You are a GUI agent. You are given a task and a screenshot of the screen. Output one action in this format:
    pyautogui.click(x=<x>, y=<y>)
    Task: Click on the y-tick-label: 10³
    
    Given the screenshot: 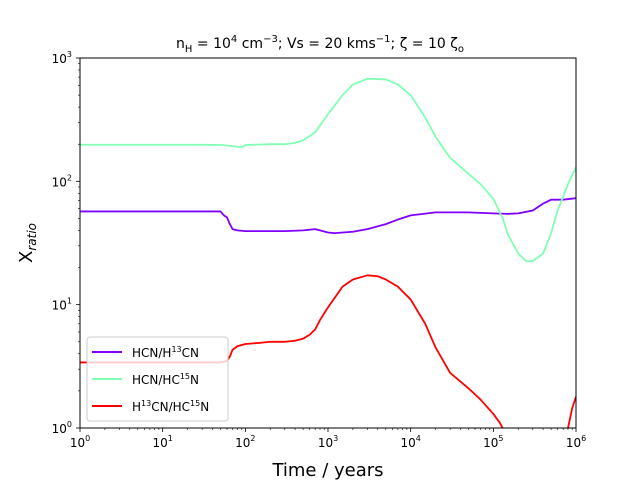 What is the action you would take?
    pyautogui.click(x=62, y=58)
    